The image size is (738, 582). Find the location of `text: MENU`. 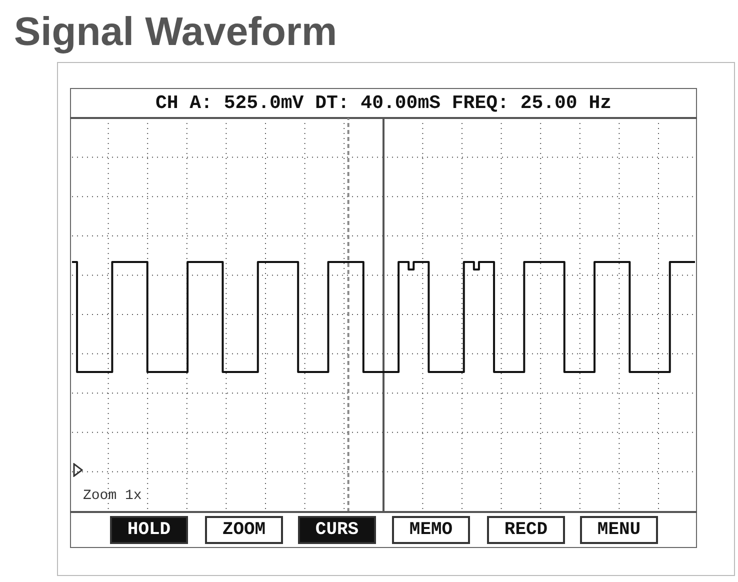

text: MENU is located at coordinates (619, 530).